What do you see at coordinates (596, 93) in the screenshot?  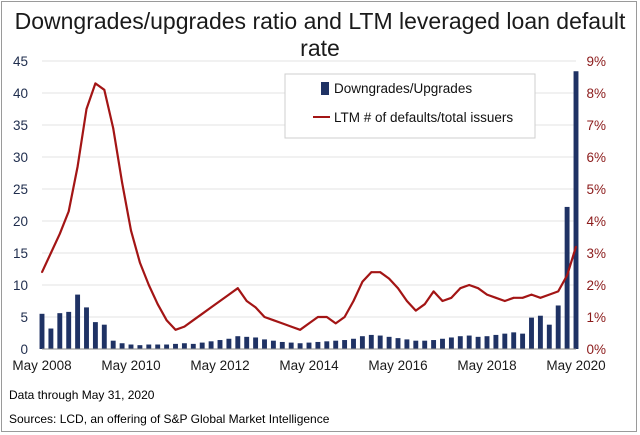 I see `right-tick-label: 8%` at bounding box center [596, 93].